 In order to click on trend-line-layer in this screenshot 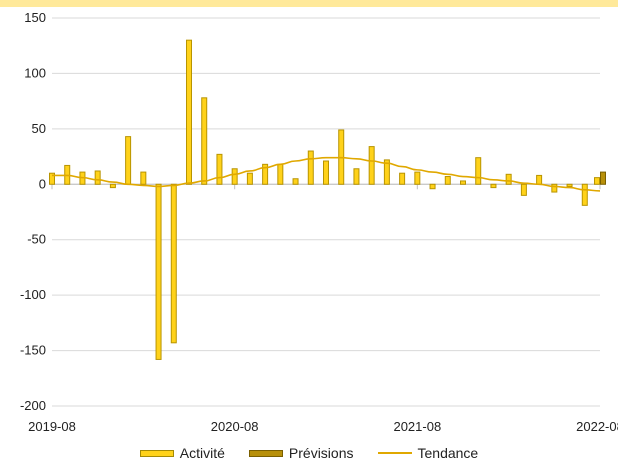, I will do `click(326, 174)`.